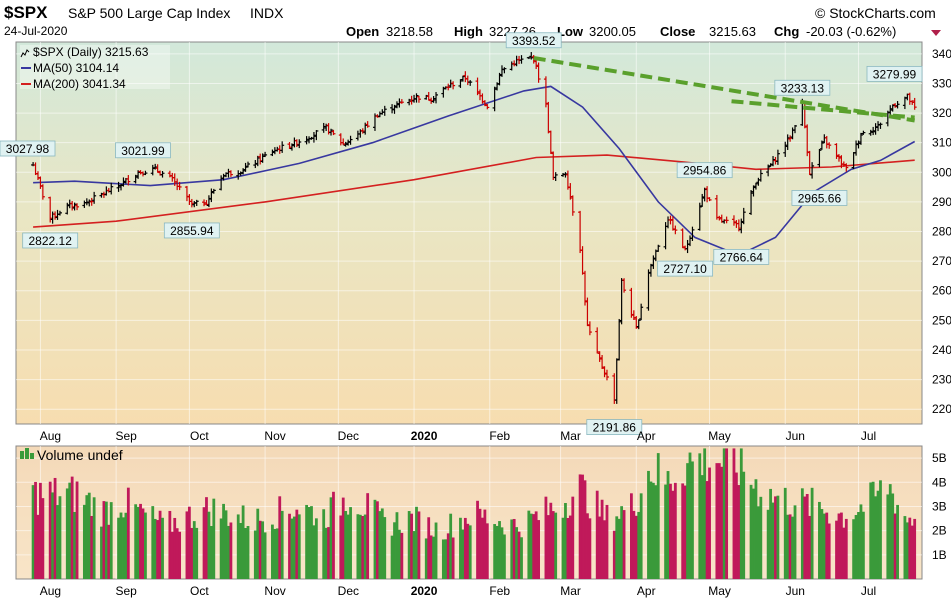  Describe the element at coordinates (941, 380) in the screenshot. I see `price-y-tick-label: 2300` at that location.